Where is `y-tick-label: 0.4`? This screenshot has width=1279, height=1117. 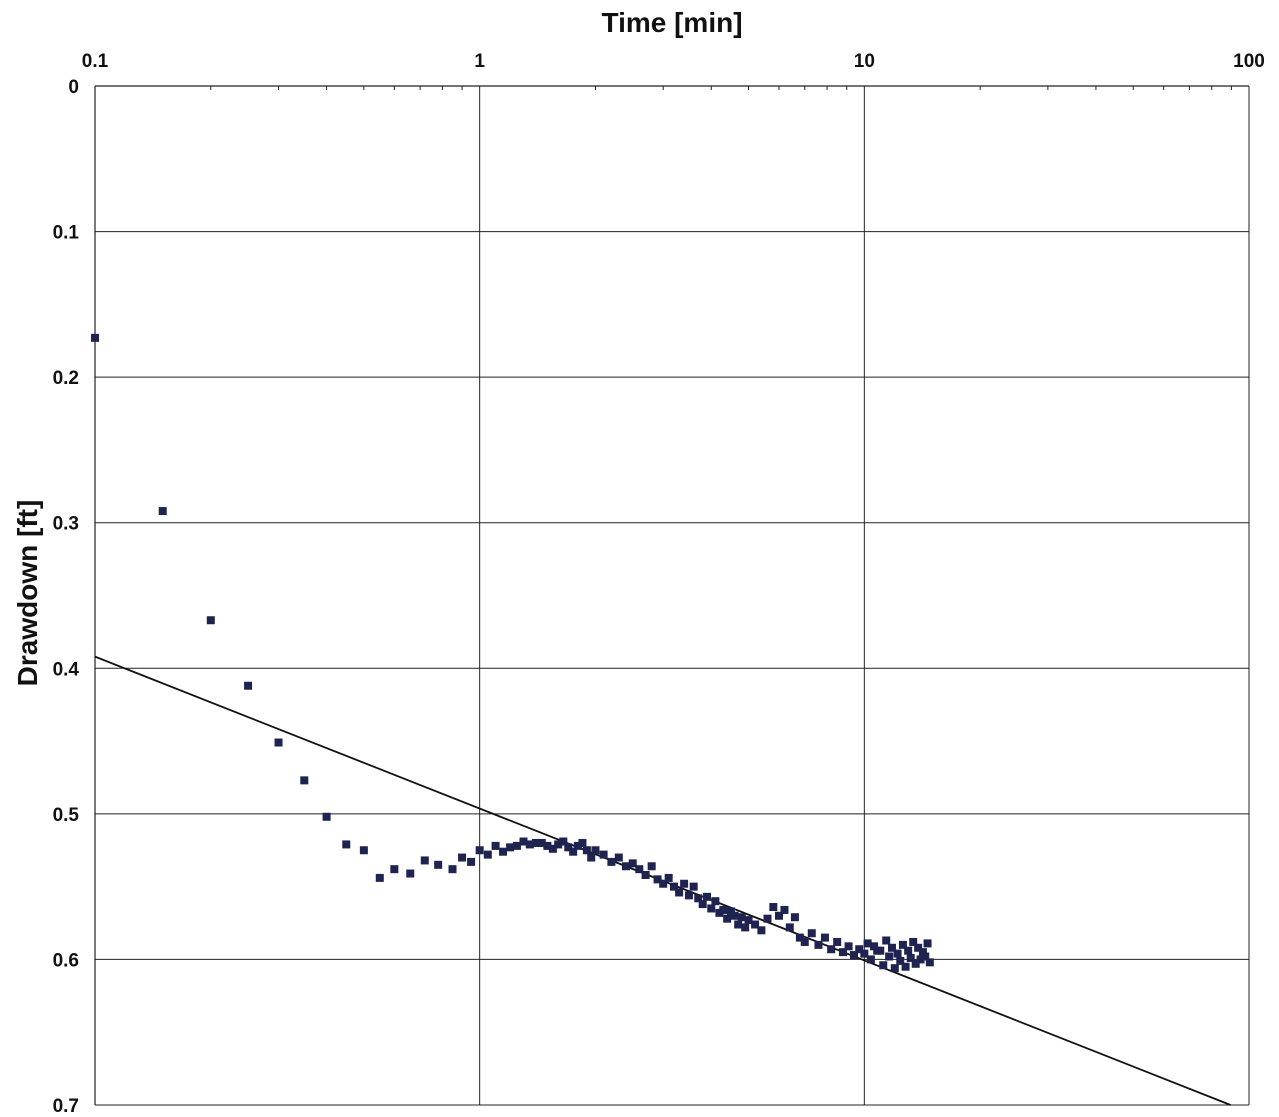
y-tick-label: 0.4 is located at coordinates (66, 669).